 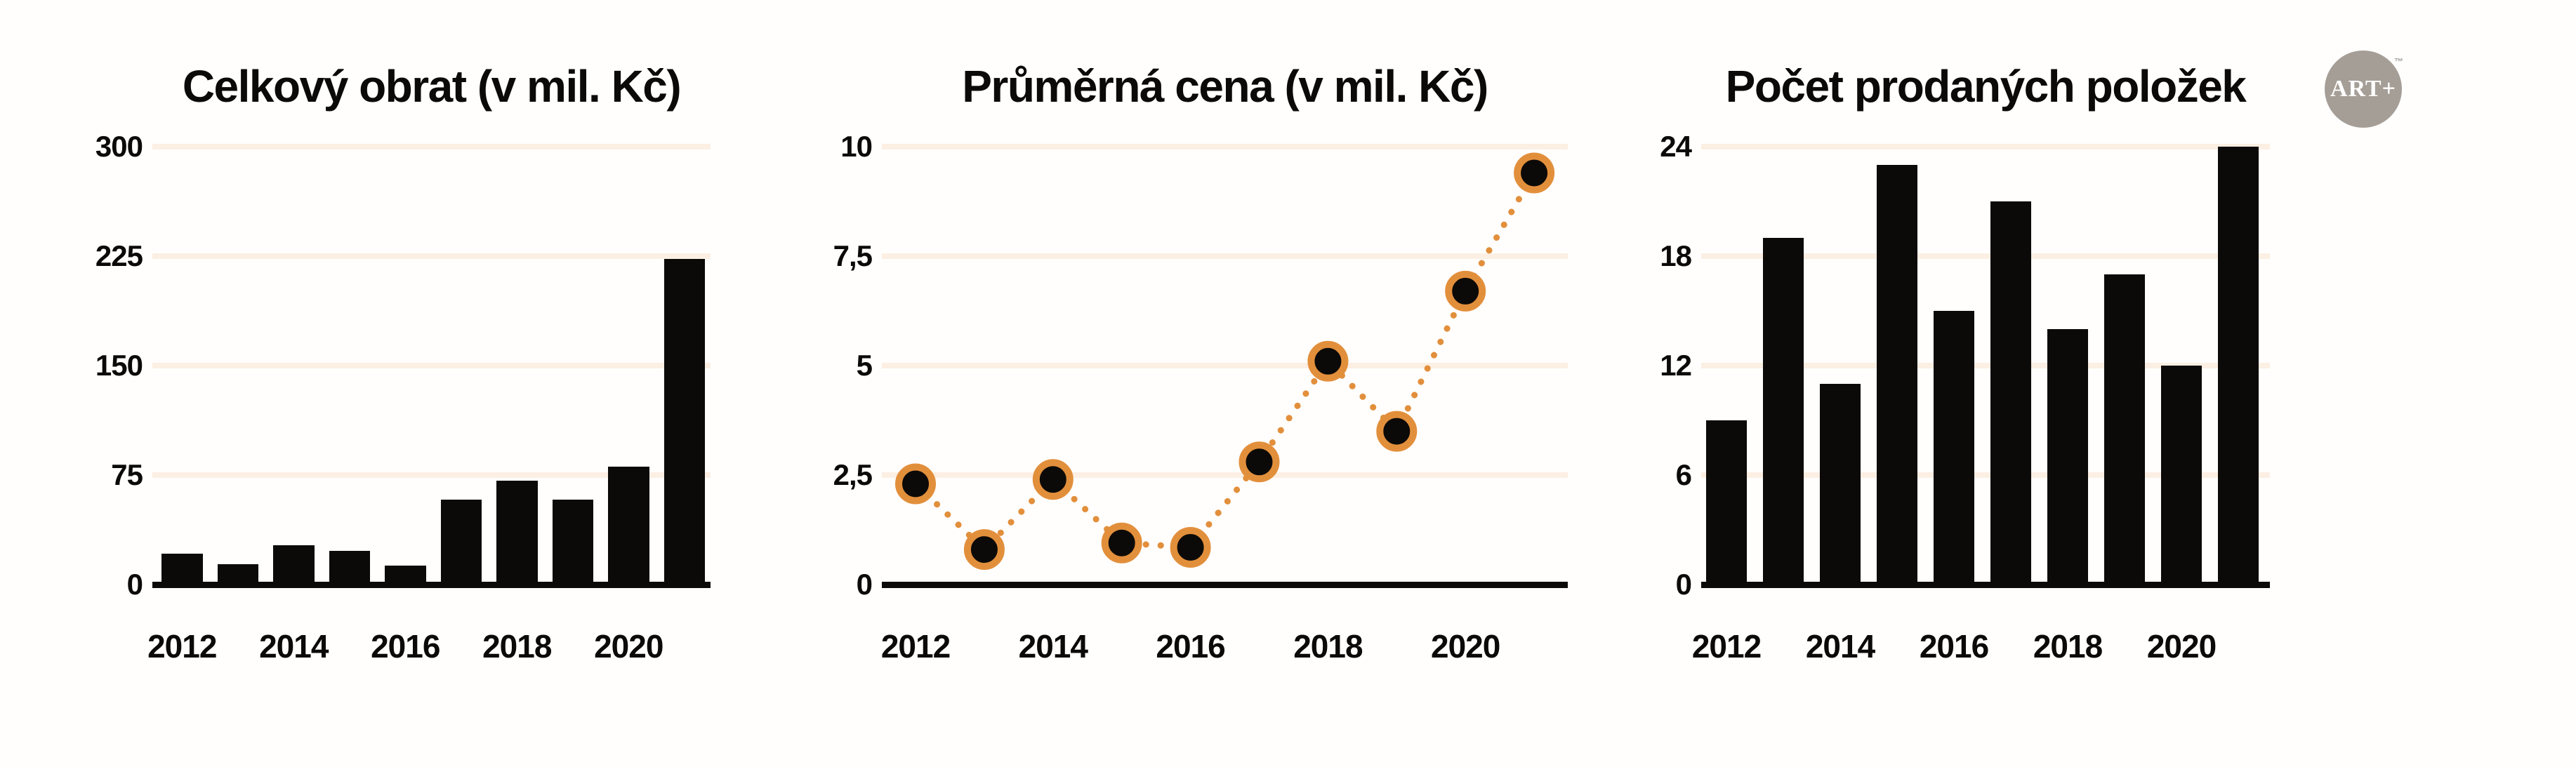 I want to click on data-point-2015, so click(x=1121, y=543).